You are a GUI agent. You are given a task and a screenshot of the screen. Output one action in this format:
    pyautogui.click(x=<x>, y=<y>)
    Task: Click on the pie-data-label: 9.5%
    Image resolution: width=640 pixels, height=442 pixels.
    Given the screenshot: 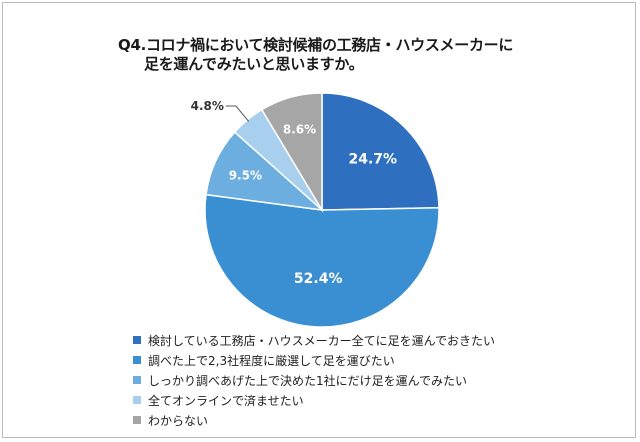 What is the action you would take?
    pyautogui.click(x=245, y=175)
    